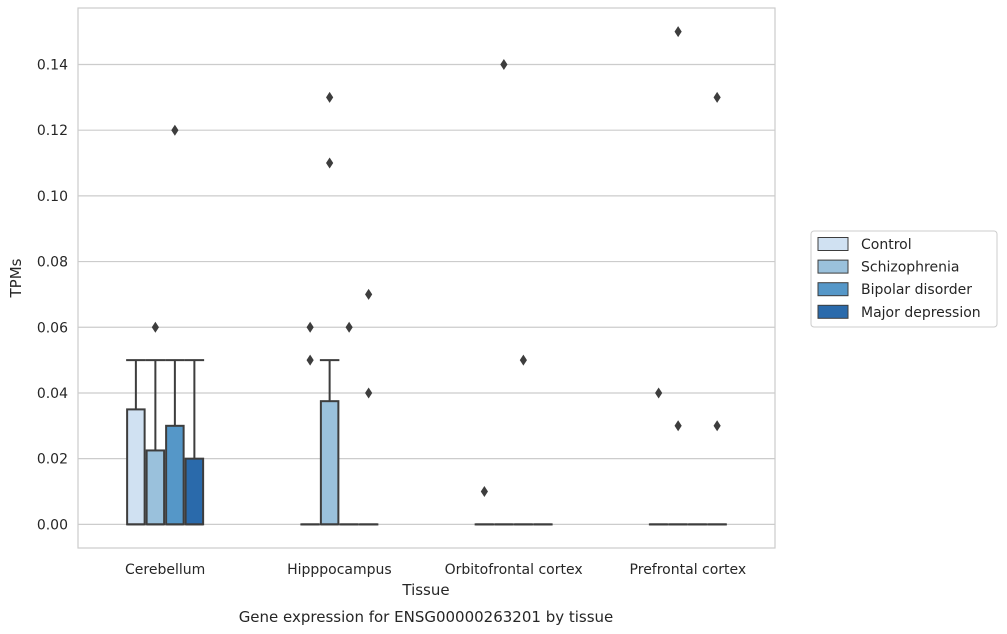 The width and height of the screenshot is (1007, 634). Describe the element at coordinates (16, 278) in the screenshot. I see `y-axis-label: TPMs` at that location.